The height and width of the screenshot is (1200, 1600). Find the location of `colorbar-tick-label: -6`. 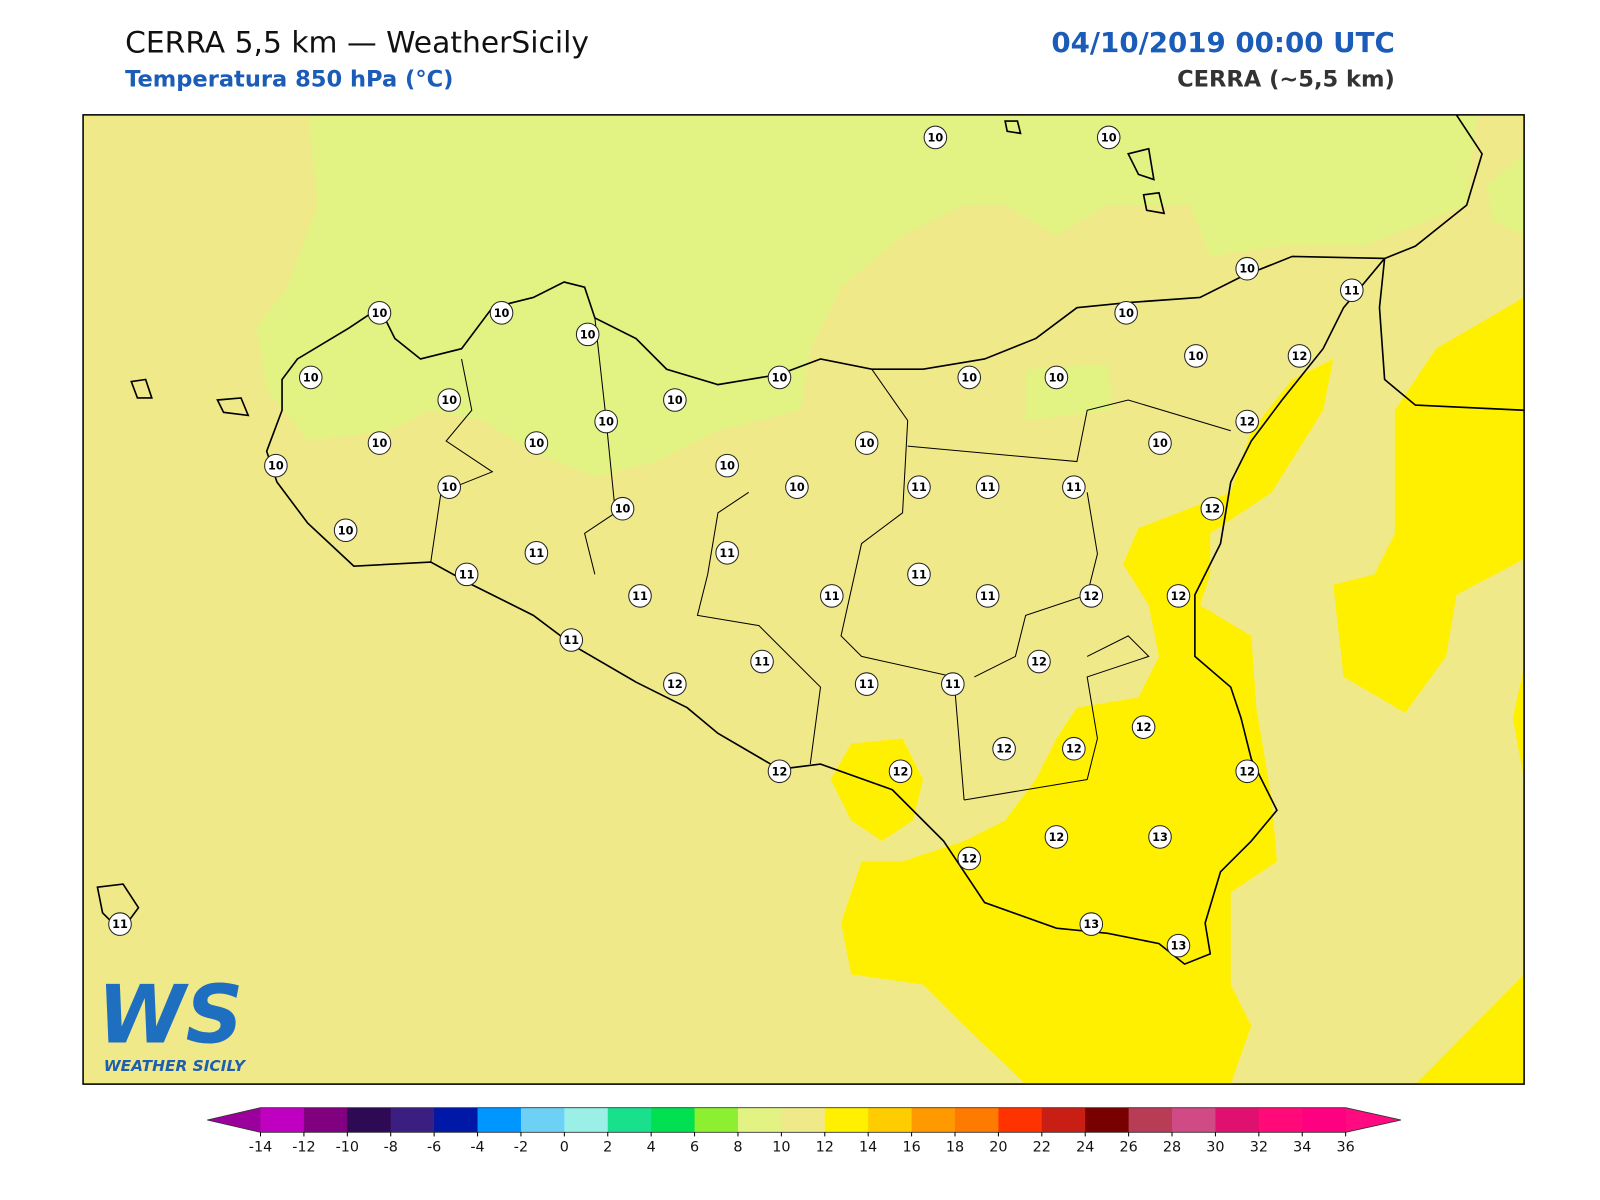

colorbar-tick-label: -6 is located at coordinates (434, 1148).